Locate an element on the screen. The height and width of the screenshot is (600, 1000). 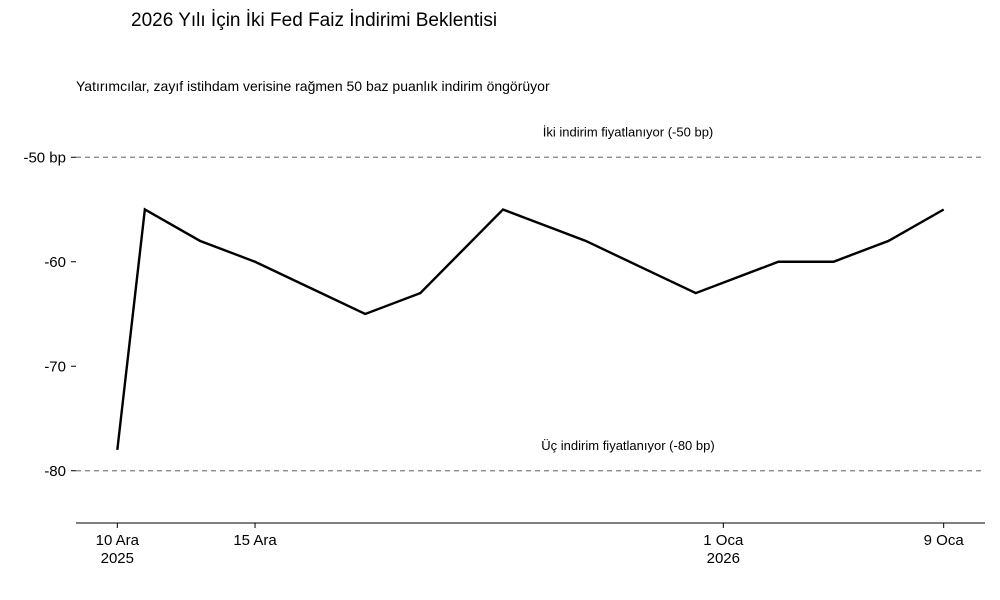
x-tick-year-label-2: 2026 is located at coordinates (723, 558).